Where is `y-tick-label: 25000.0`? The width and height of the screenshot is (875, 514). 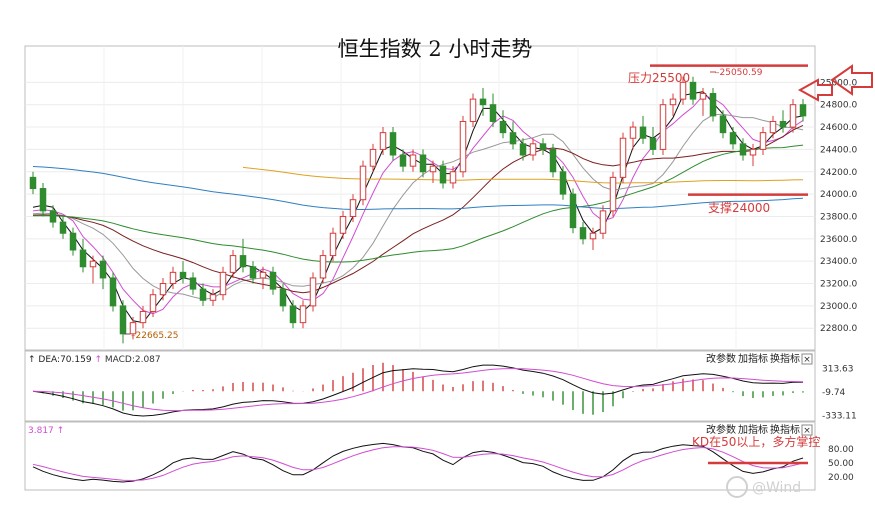 y-tick-label: 25000.0 is located at coordinates (838, 83).